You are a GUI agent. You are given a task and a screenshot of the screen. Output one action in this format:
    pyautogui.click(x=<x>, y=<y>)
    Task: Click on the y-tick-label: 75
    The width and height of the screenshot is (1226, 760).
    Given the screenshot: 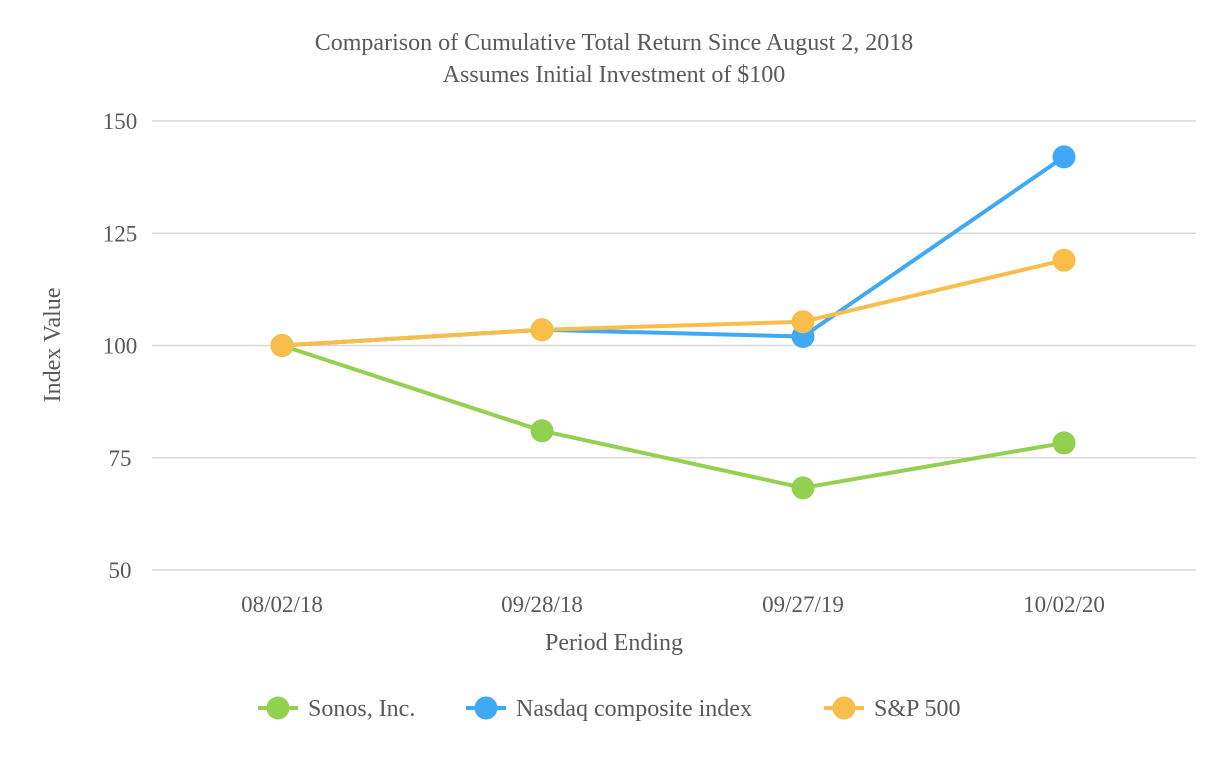 What is the action you would take?
    pyautogui.click(x=120, y=458)
    